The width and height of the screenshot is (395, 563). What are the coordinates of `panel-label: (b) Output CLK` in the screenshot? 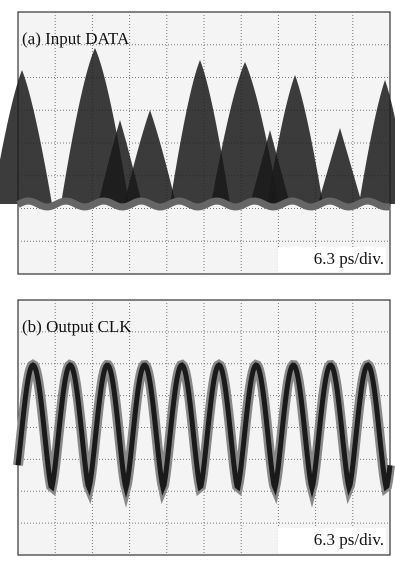 It's located at (77, 326).